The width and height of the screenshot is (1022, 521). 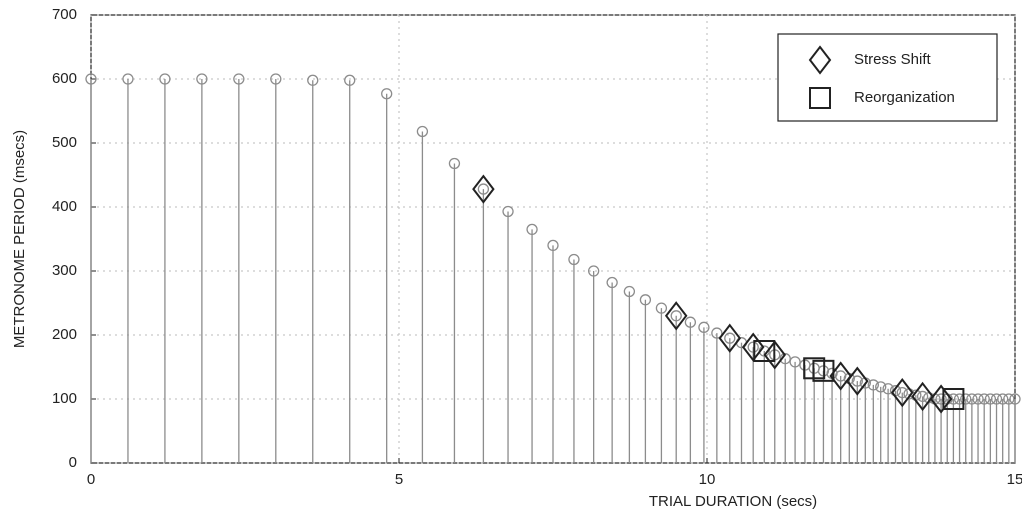 I want to click on x-tick-label: 10, so click(x=707, y=479).